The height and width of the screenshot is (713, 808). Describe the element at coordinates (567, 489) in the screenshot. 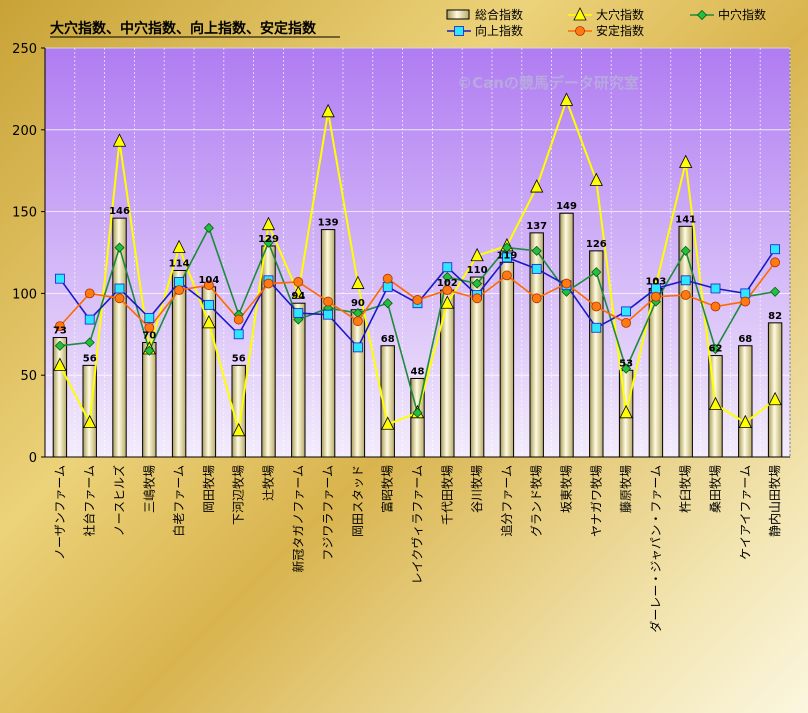

I see `x-tick-label: 坂東牧場` at that location.